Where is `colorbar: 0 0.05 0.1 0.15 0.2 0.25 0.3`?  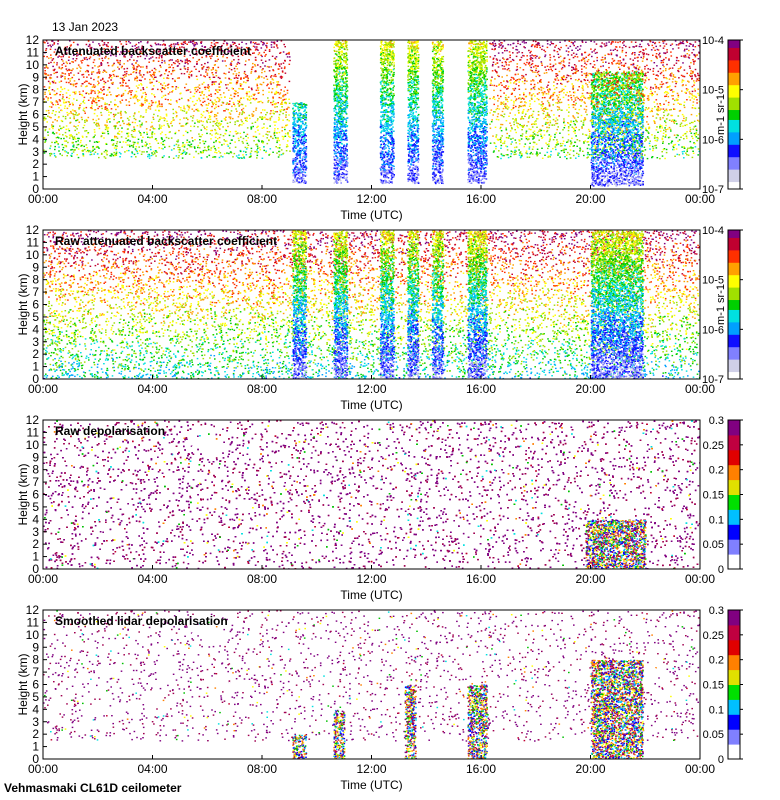 colorbar: 0 0.05 0.1 0.15 0.2 0.25 0.3 is located at coordinates (723, 495).